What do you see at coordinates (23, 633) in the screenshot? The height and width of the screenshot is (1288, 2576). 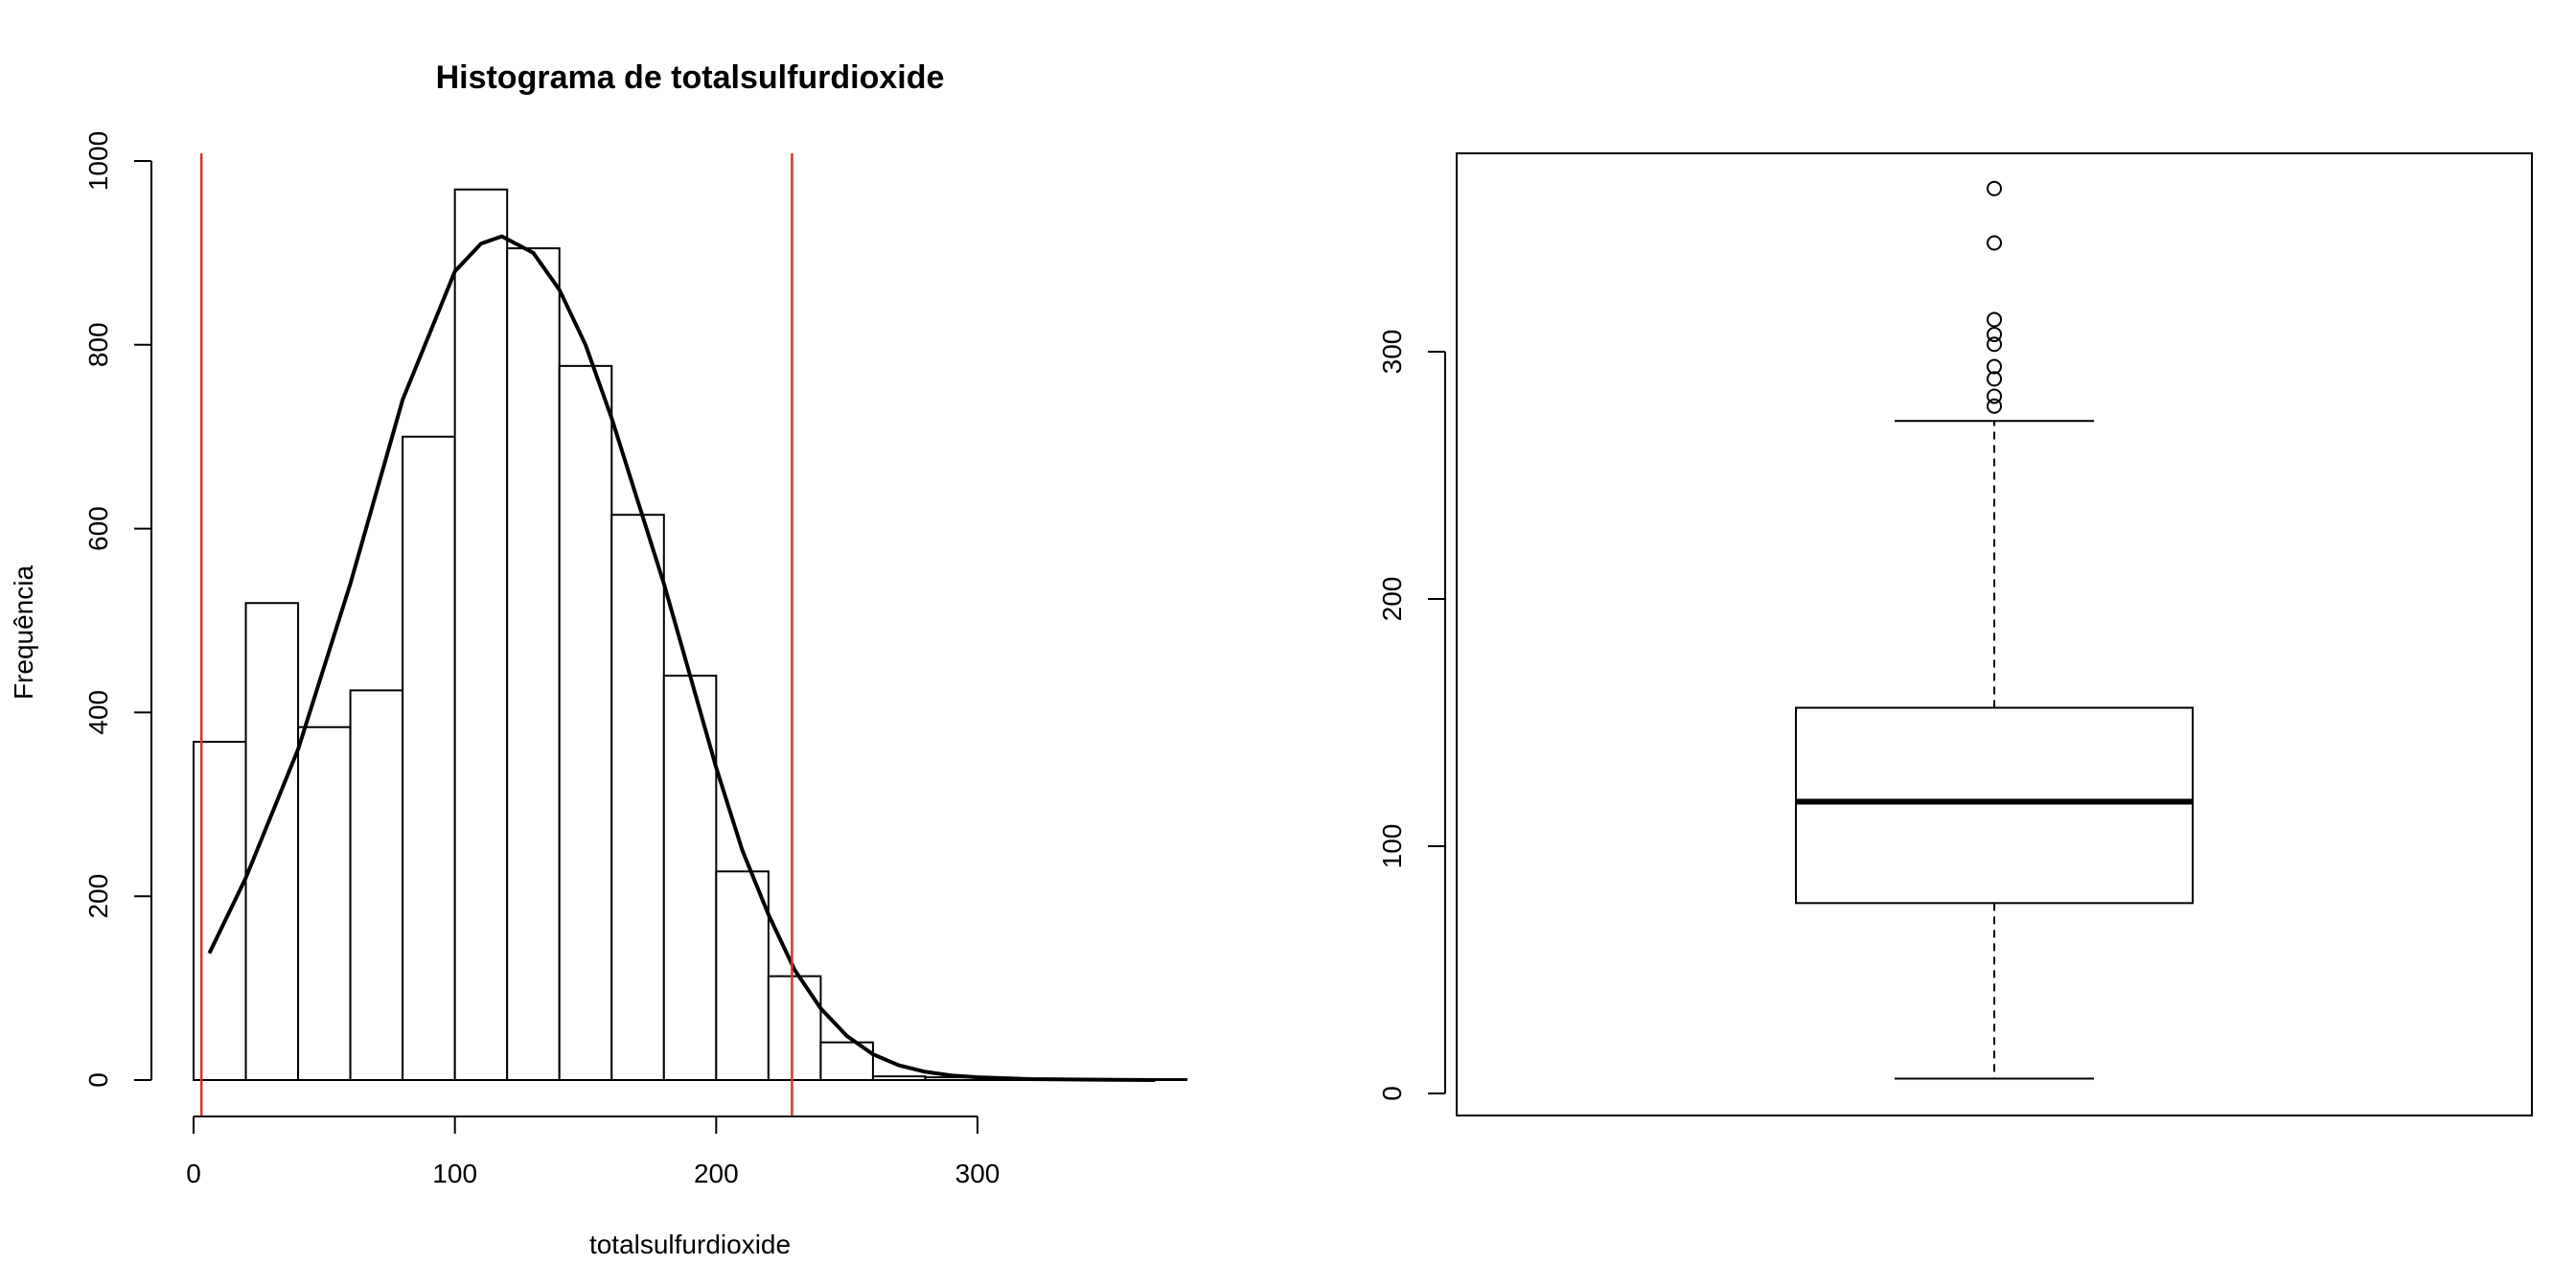 I see `histogram-y-axis-label: Frequência` at bounding box center [23, 633].